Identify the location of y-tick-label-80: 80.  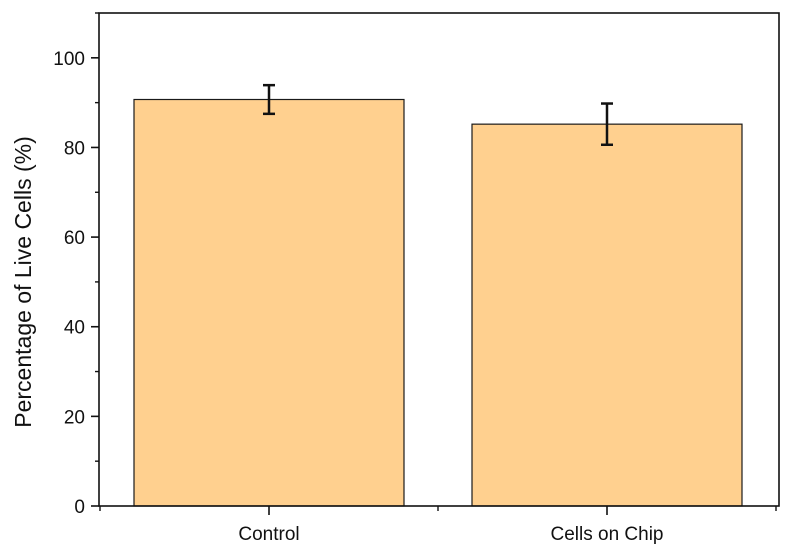
(74, 148).